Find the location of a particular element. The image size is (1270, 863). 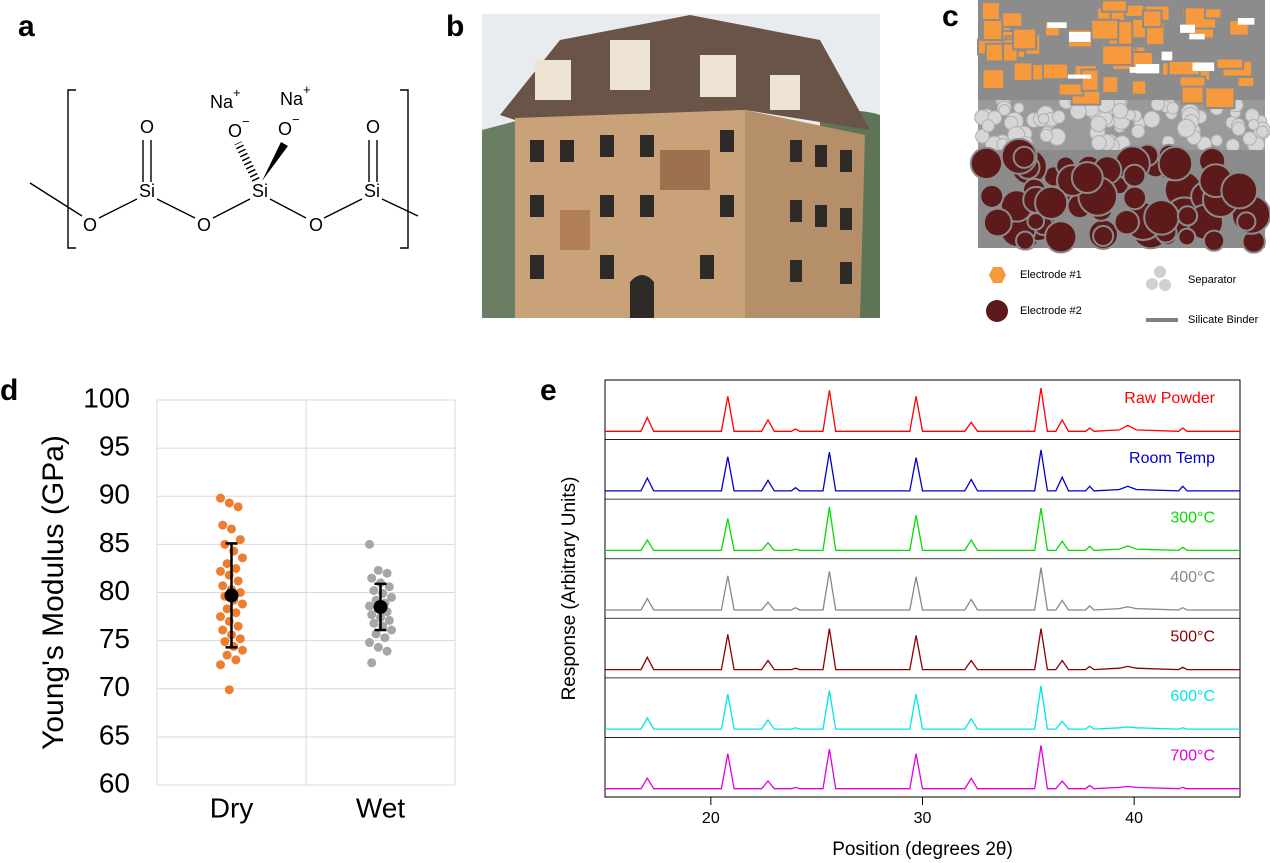

y-axis-label: Young's Modulus (GPa) is located at coordinates (53, 592).